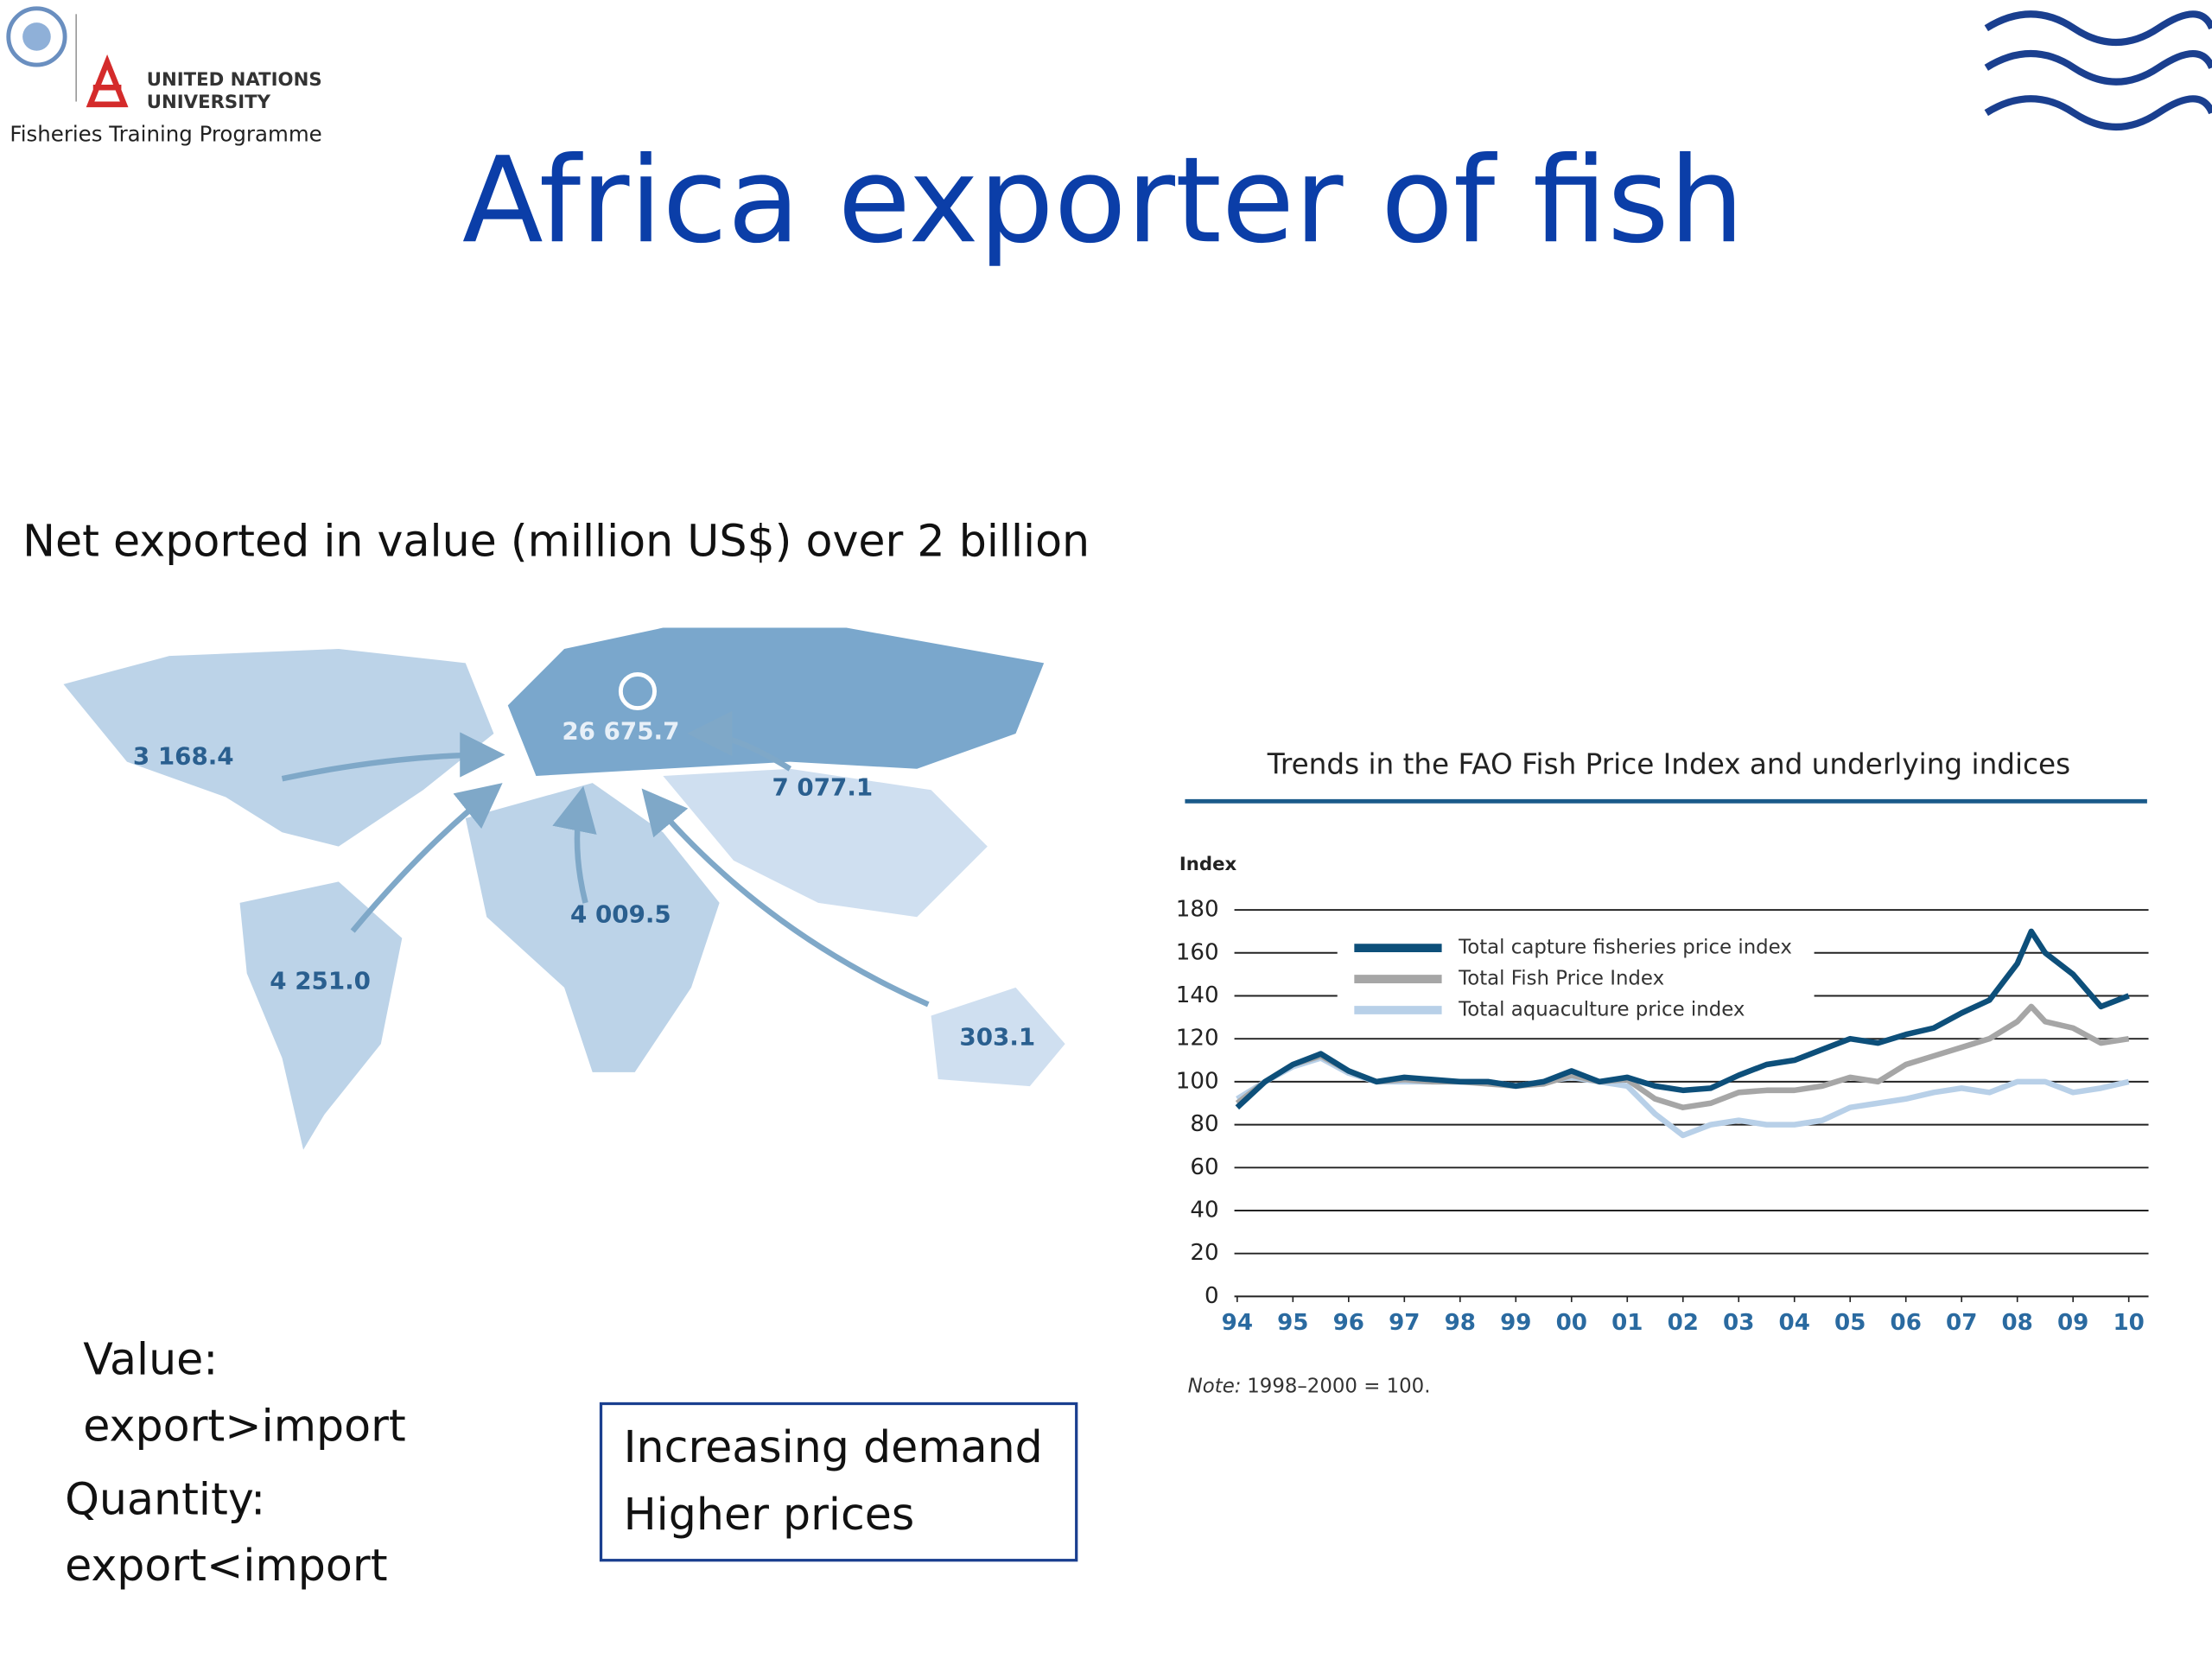 The height and width of the screenshot is (1659, 2212). Describe the element at coordinates (620, 914) in the screenshot. I see `flow-label: 4 009.5` at that location.